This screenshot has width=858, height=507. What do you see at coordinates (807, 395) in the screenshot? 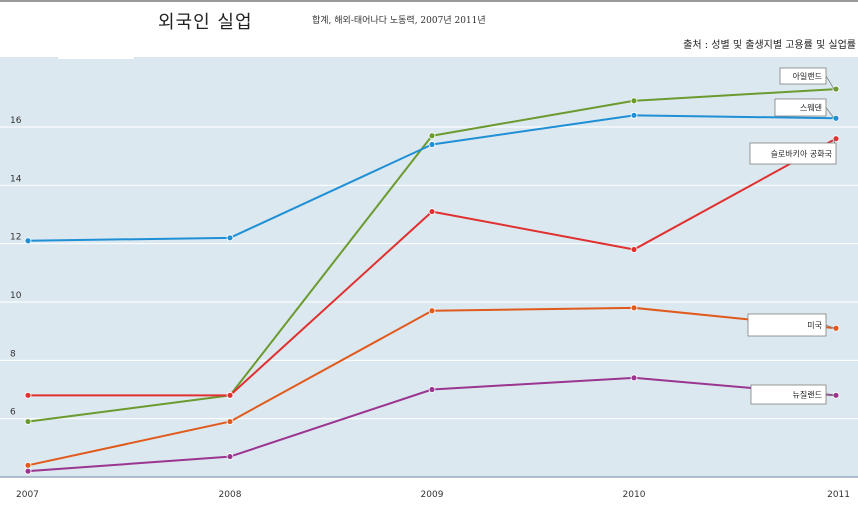
I see `series-label: 뉴질랜드` at bounding box center [807, 395].